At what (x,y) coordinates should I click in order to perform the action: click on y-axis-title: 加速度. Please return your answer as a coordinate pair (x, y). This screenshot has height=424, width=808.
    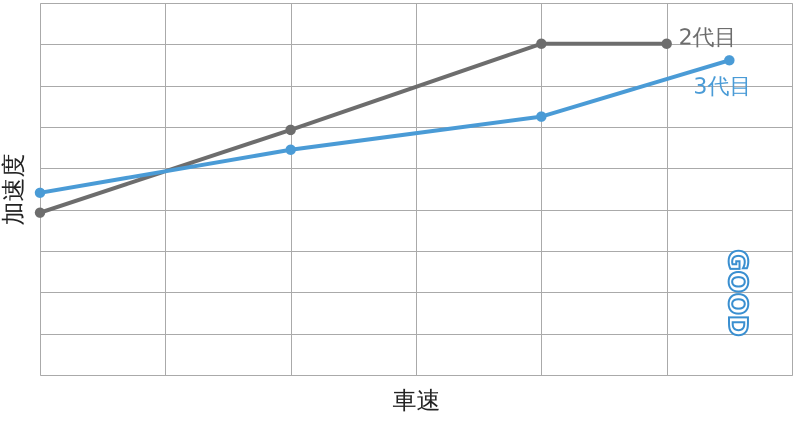
    Looking at the image, I should click on (14, 190).